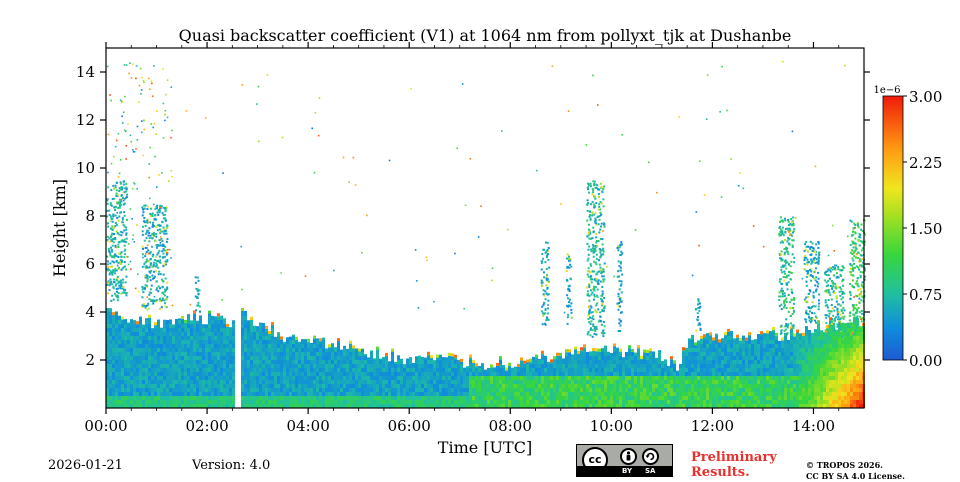 The image size is (960, 482). I want to click on y-tick-label: 14, so click(85, 72).